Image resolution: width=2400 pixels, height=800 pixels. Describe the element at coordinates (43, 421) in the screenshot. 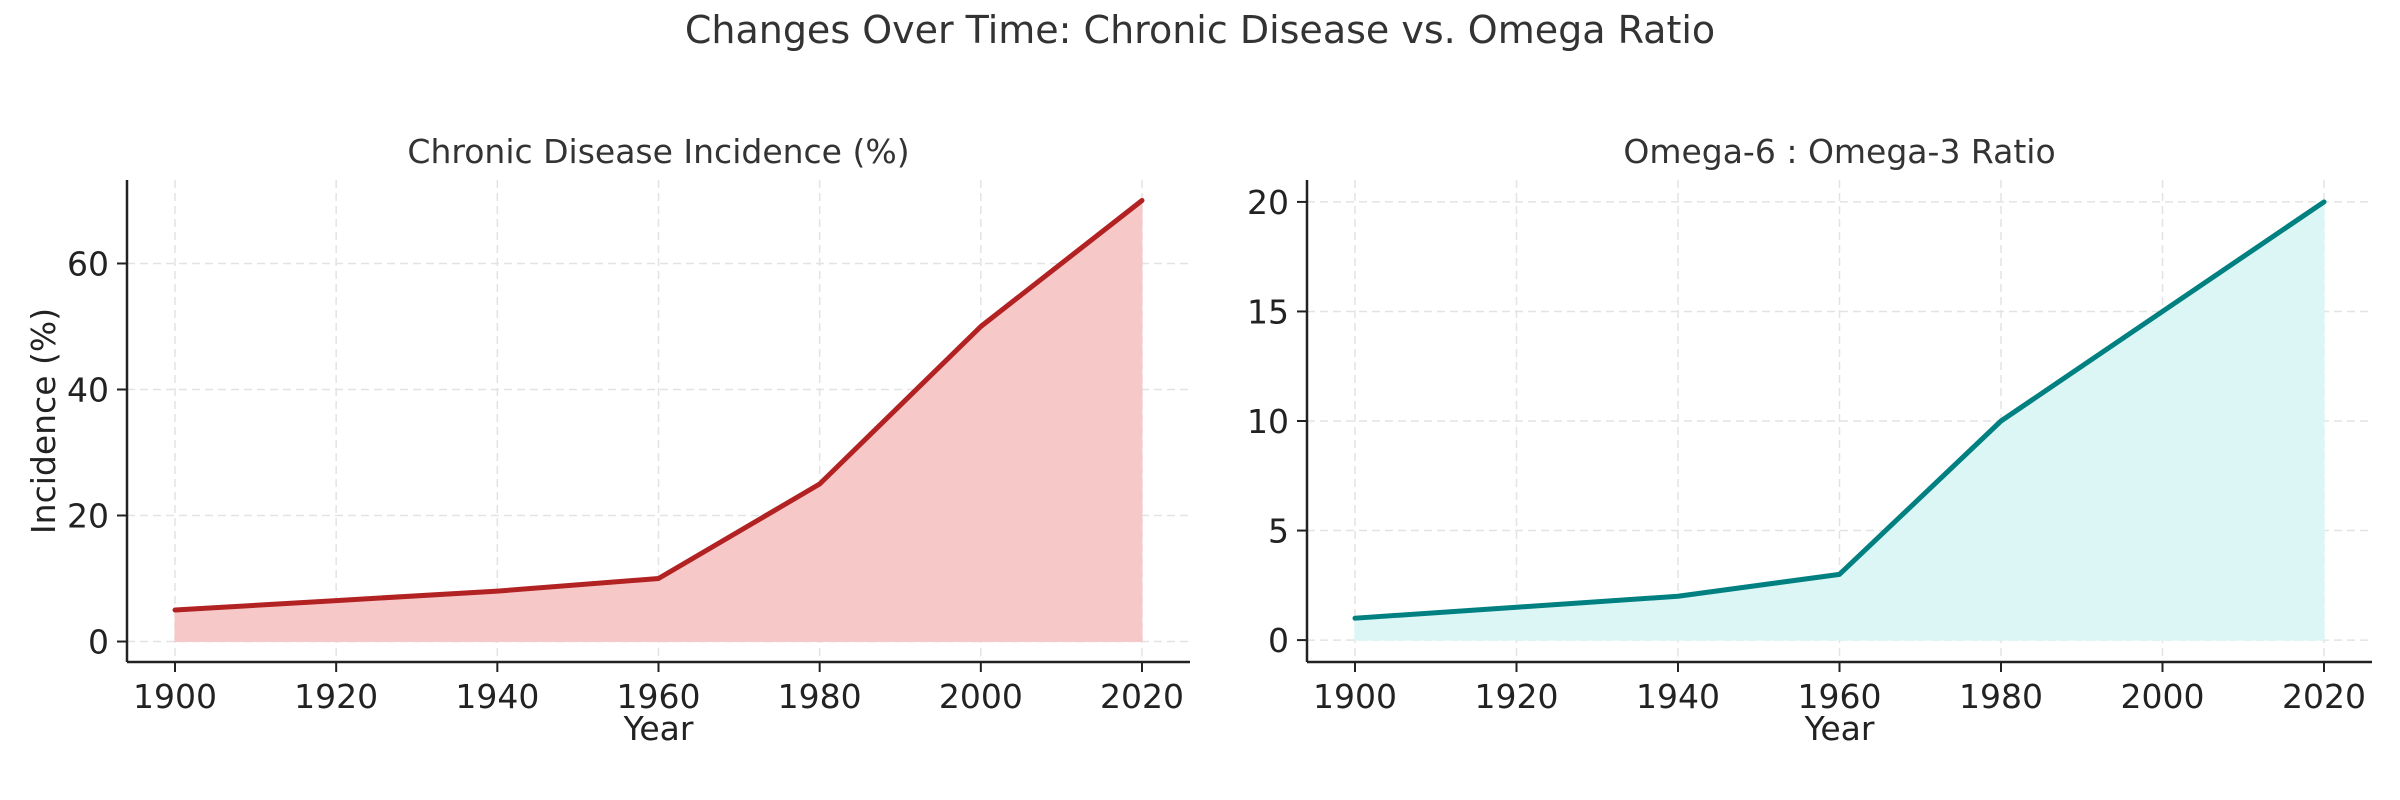

I see `y-axis-label: Incidence (%)` at that location.